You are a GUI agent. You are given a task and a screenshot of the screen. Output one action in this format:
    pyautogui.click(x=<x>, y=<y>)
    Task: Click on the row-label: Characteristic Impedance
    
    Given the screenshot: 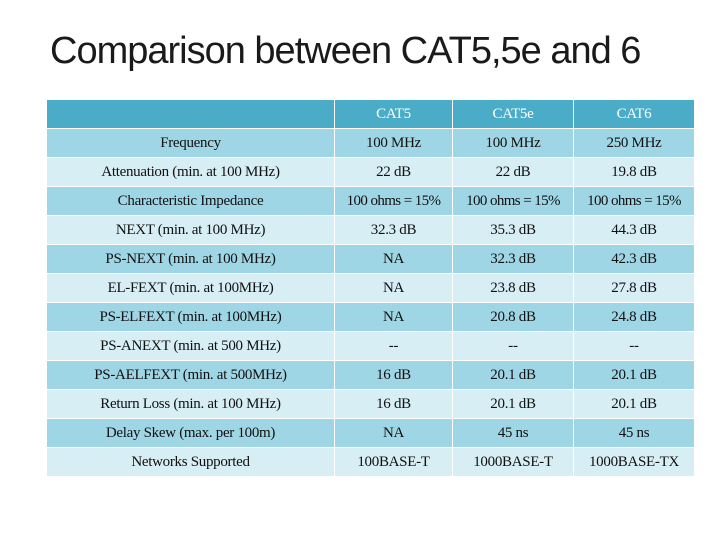 What is the action you would take?
    pyautogui.click(x=191, y=201)
    